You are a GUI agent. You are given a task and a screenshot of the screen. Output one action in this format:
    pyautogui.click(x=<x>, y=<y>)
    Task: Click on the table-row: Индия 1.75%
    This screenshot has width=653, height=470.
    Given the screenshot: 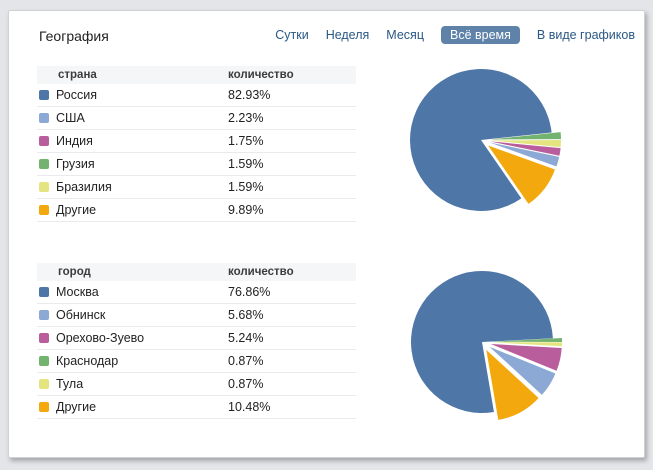 What is the action you would take?
    pyautogui.click(x=196, y=141)
    